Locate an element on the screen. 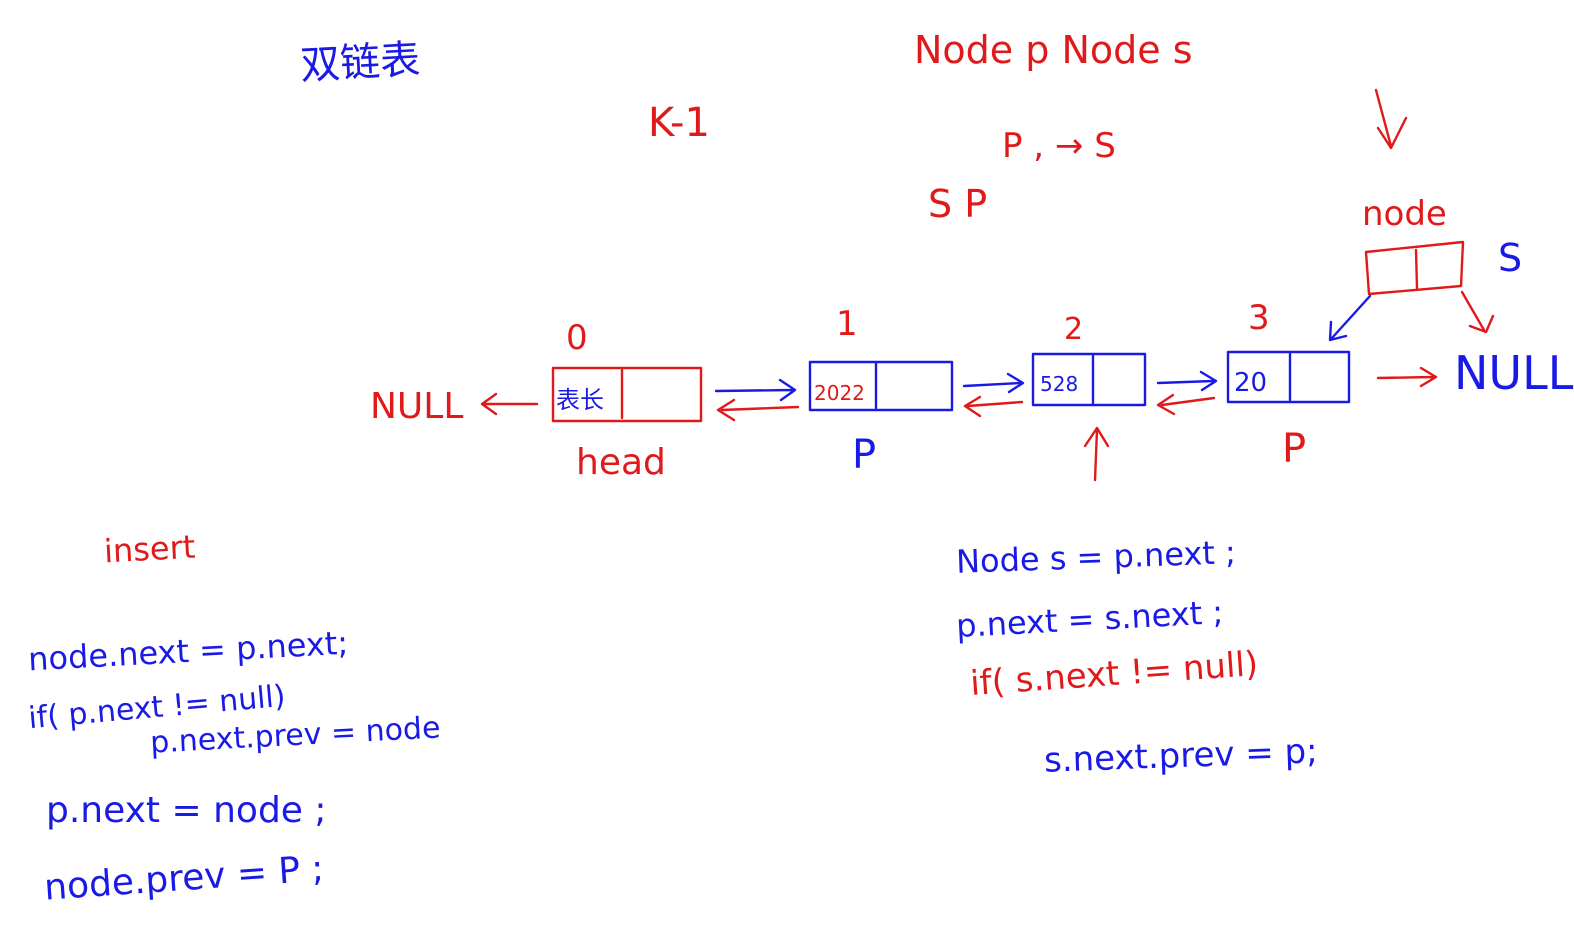 The image size is (1574, 931). node-3-label: P is located at coordinates (1294, 449).